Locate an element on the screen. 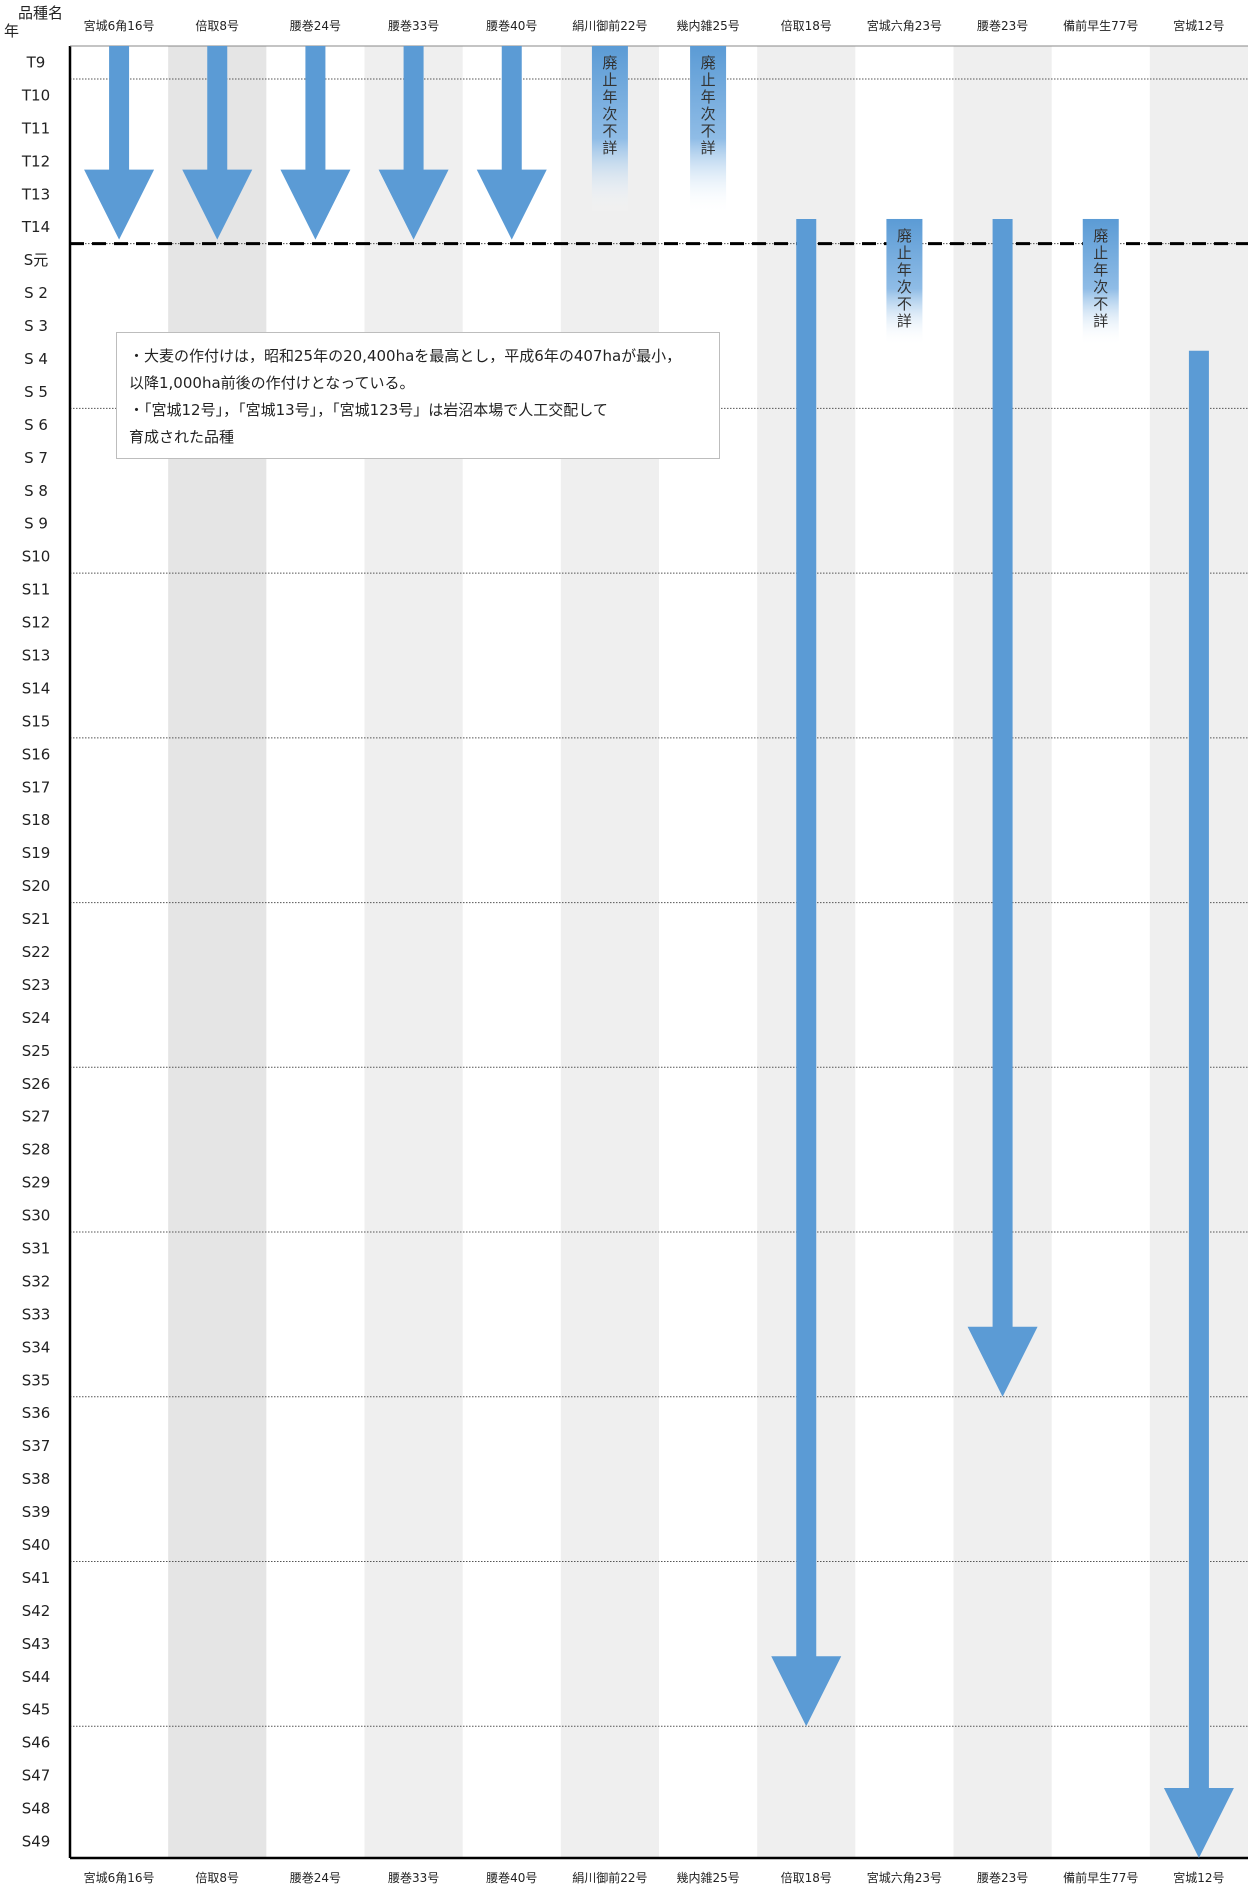 This screenshot has width=1253, height=1887. year-label: S20 is located at coordinates (36, 886).